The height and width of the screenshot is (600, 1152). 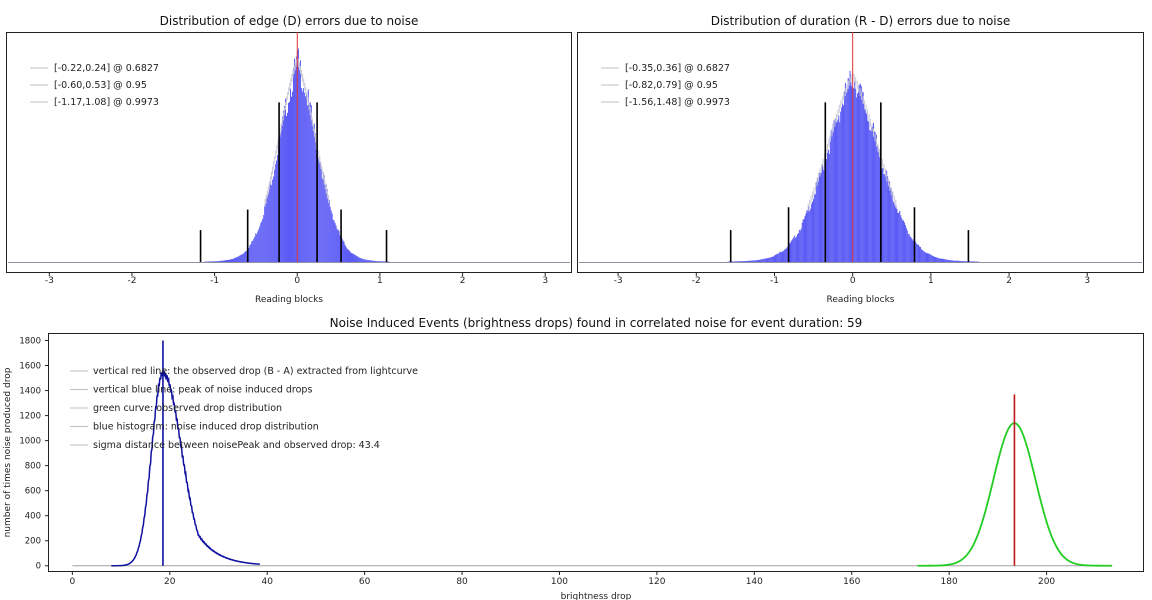 What do you see at coordinates (656, 582) in the screenshot?
I see `p3-x-tick-label: 120` at bounding box center [656, 582].